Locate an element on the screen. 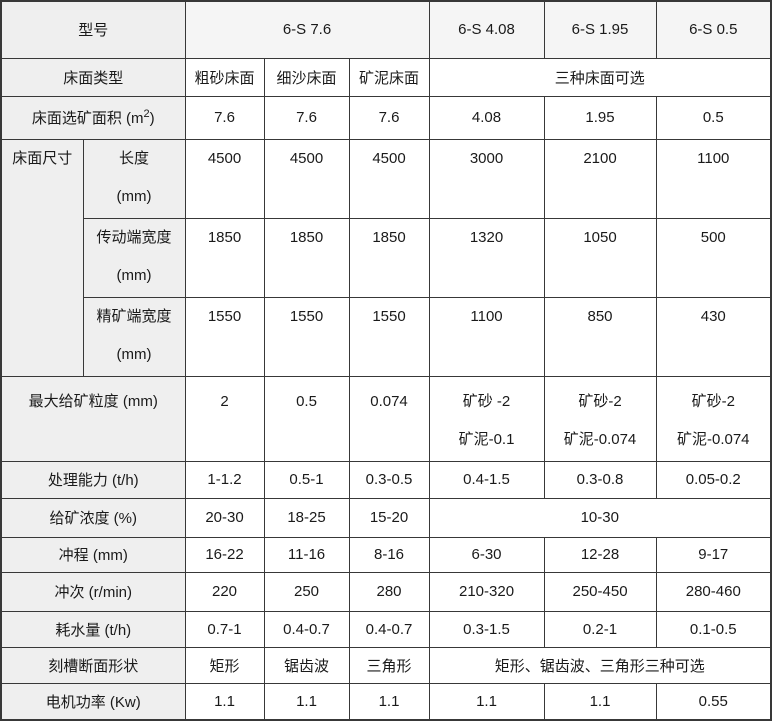  max-feed-sand-value: 矿砂 -2 is located at coordinates (486, 401).